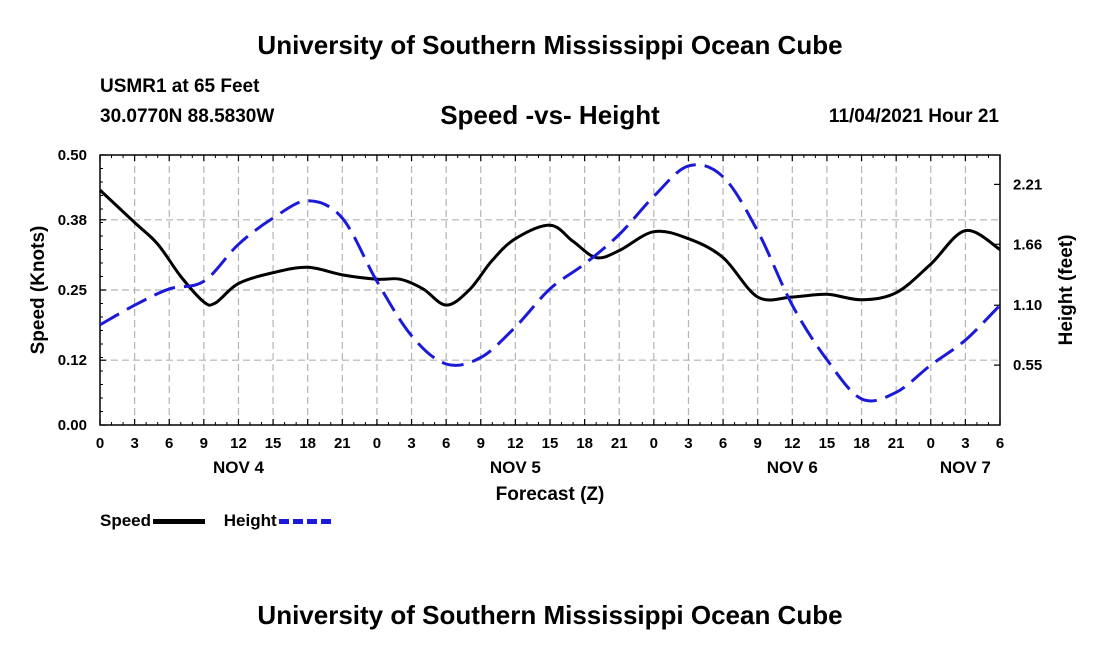 The width and height of the screenshot is (1100, 650). What do you see at coordinates (222, 520) in the screenshot?
I see `legend: Speed Height` at bounding box center [222, 520].